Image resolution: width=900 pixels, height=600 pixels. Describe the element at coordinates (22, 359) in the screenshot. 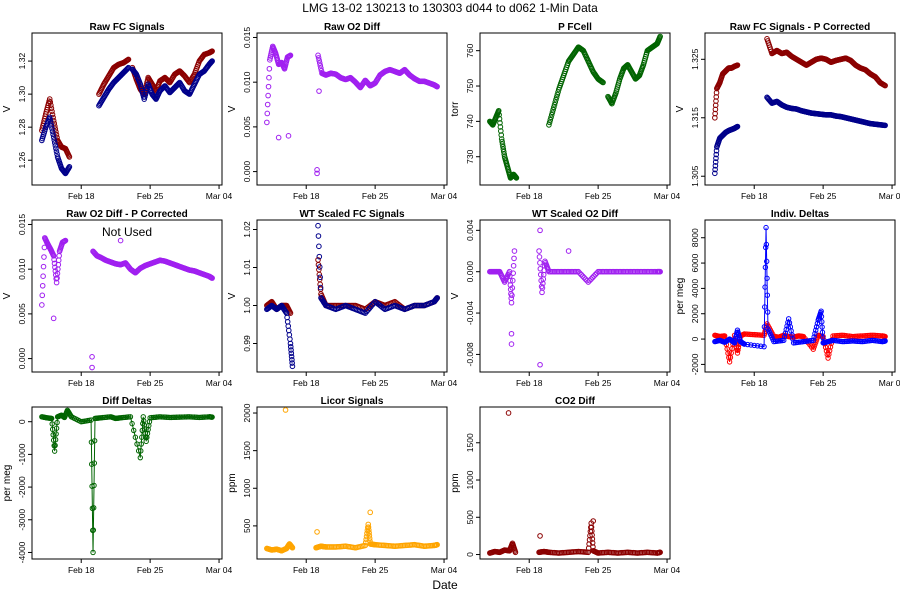

I see `y-tick-label: 0.000` at that location.